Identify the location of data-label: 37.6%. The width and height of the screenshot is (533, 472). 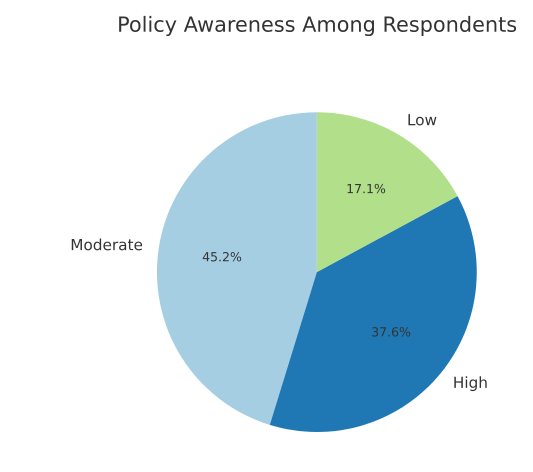
(391, 332).